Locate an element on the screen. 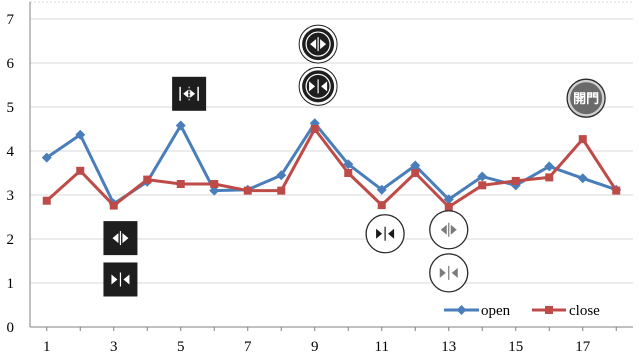  kanji-label: 開門 is located at coordinates (586, 99).